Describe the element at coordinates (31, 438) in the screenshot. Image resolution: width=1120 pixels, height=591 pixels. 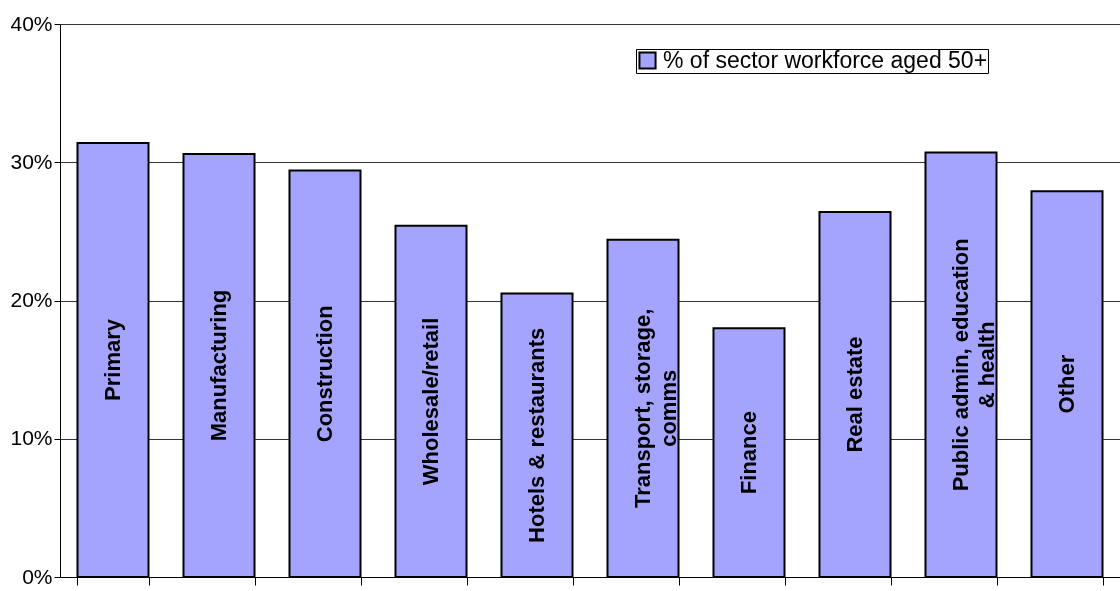
I see `y-tick-label: 10%` at that location.